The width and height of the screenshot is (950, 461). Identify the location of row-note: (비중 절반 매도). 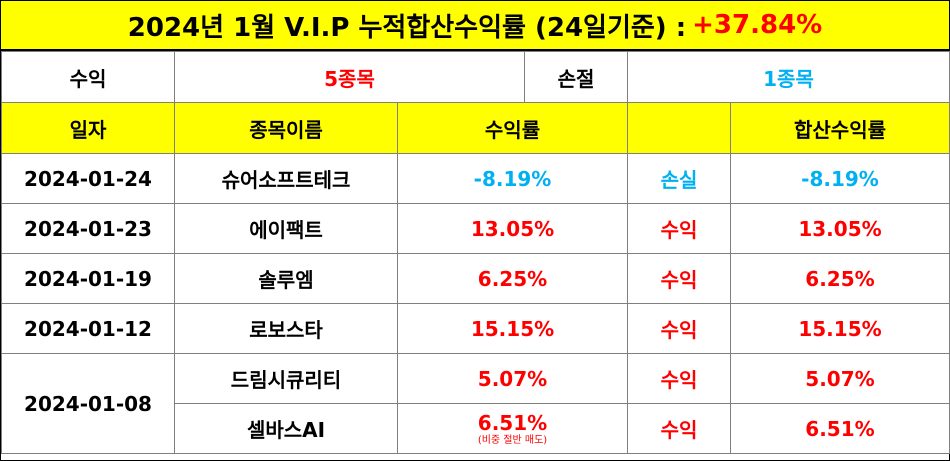
(512, 440).